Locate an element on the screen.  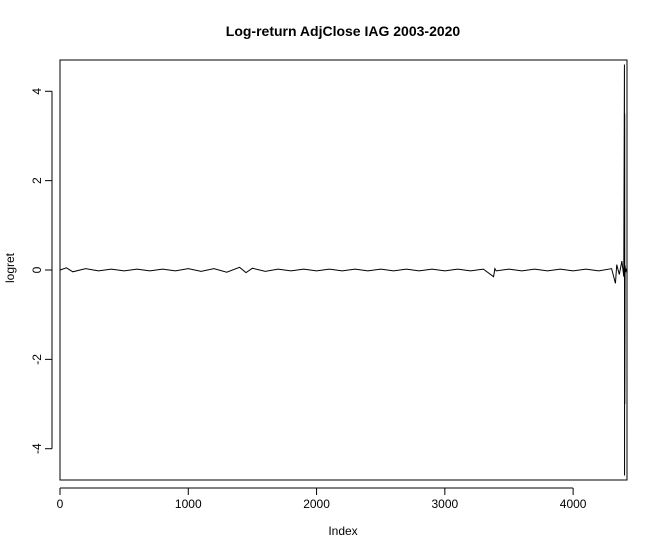
x-tick-label: 3000 is located at coordinates (444, 504).